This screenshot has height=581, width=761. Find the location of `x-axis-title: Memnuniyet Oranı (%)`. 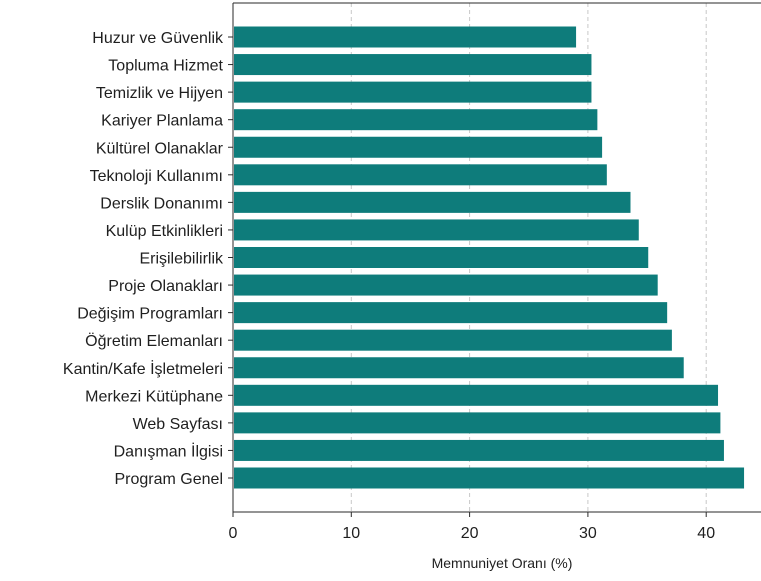

x-axis-title: Memnuniyet Oranı (%) is located at coordinates (502, 563).